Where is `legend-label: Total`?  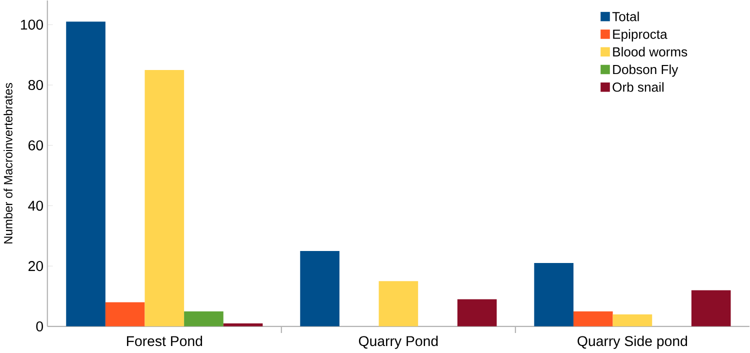
legend-label: Total is located at coordinates (625, 17).